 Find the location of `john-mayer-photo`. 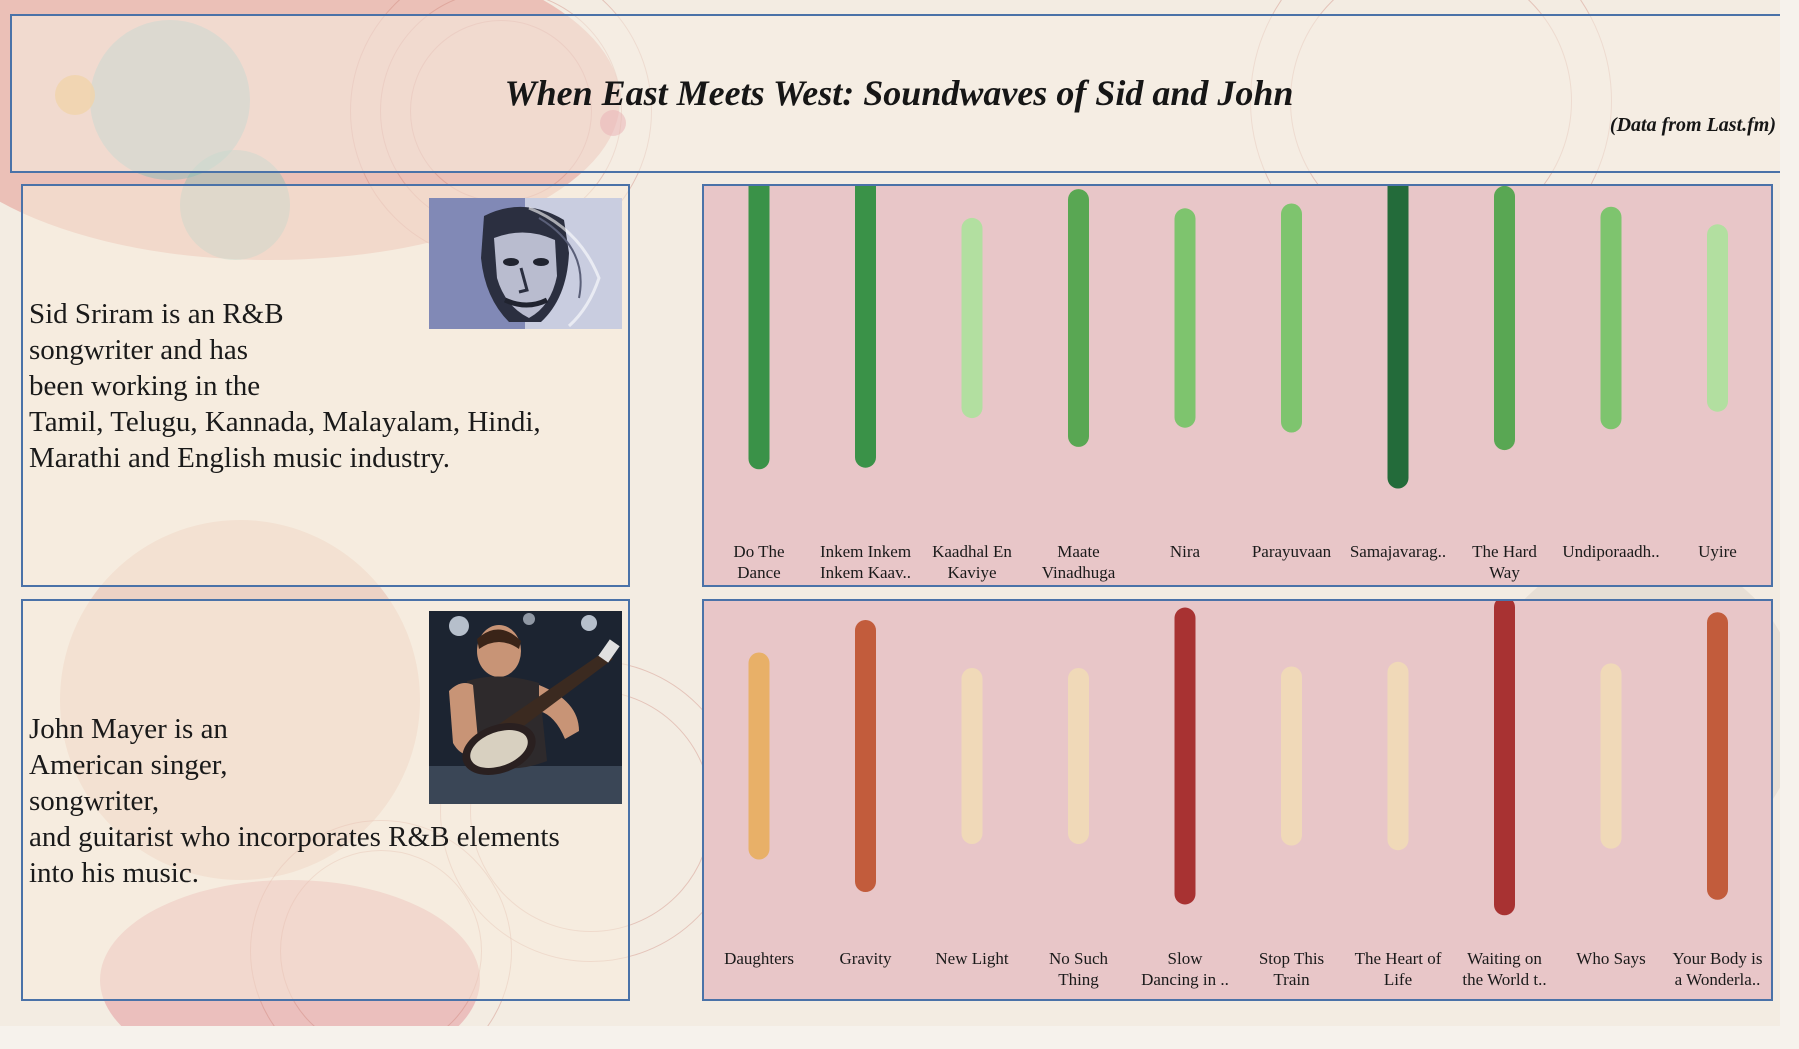

john-mayer-photo is located at coordinates (525, 707).